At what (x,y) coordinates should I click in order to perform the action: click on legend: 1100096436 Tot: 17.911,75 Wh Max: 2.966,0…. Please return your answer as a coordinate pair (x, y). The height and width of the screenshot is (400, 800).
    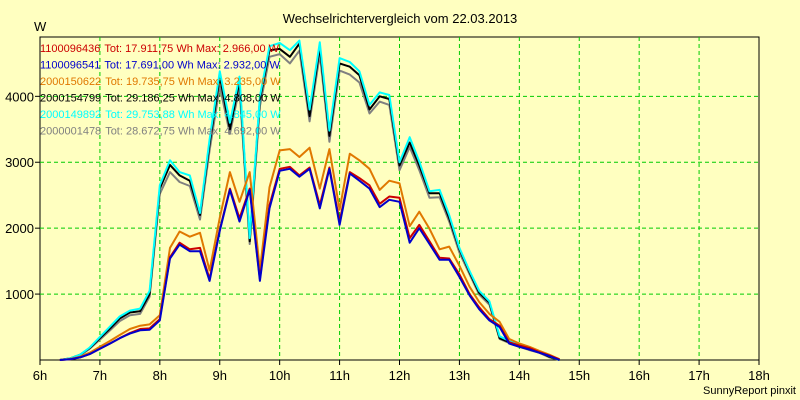
    Looking at the image, I should click on (160, 90).